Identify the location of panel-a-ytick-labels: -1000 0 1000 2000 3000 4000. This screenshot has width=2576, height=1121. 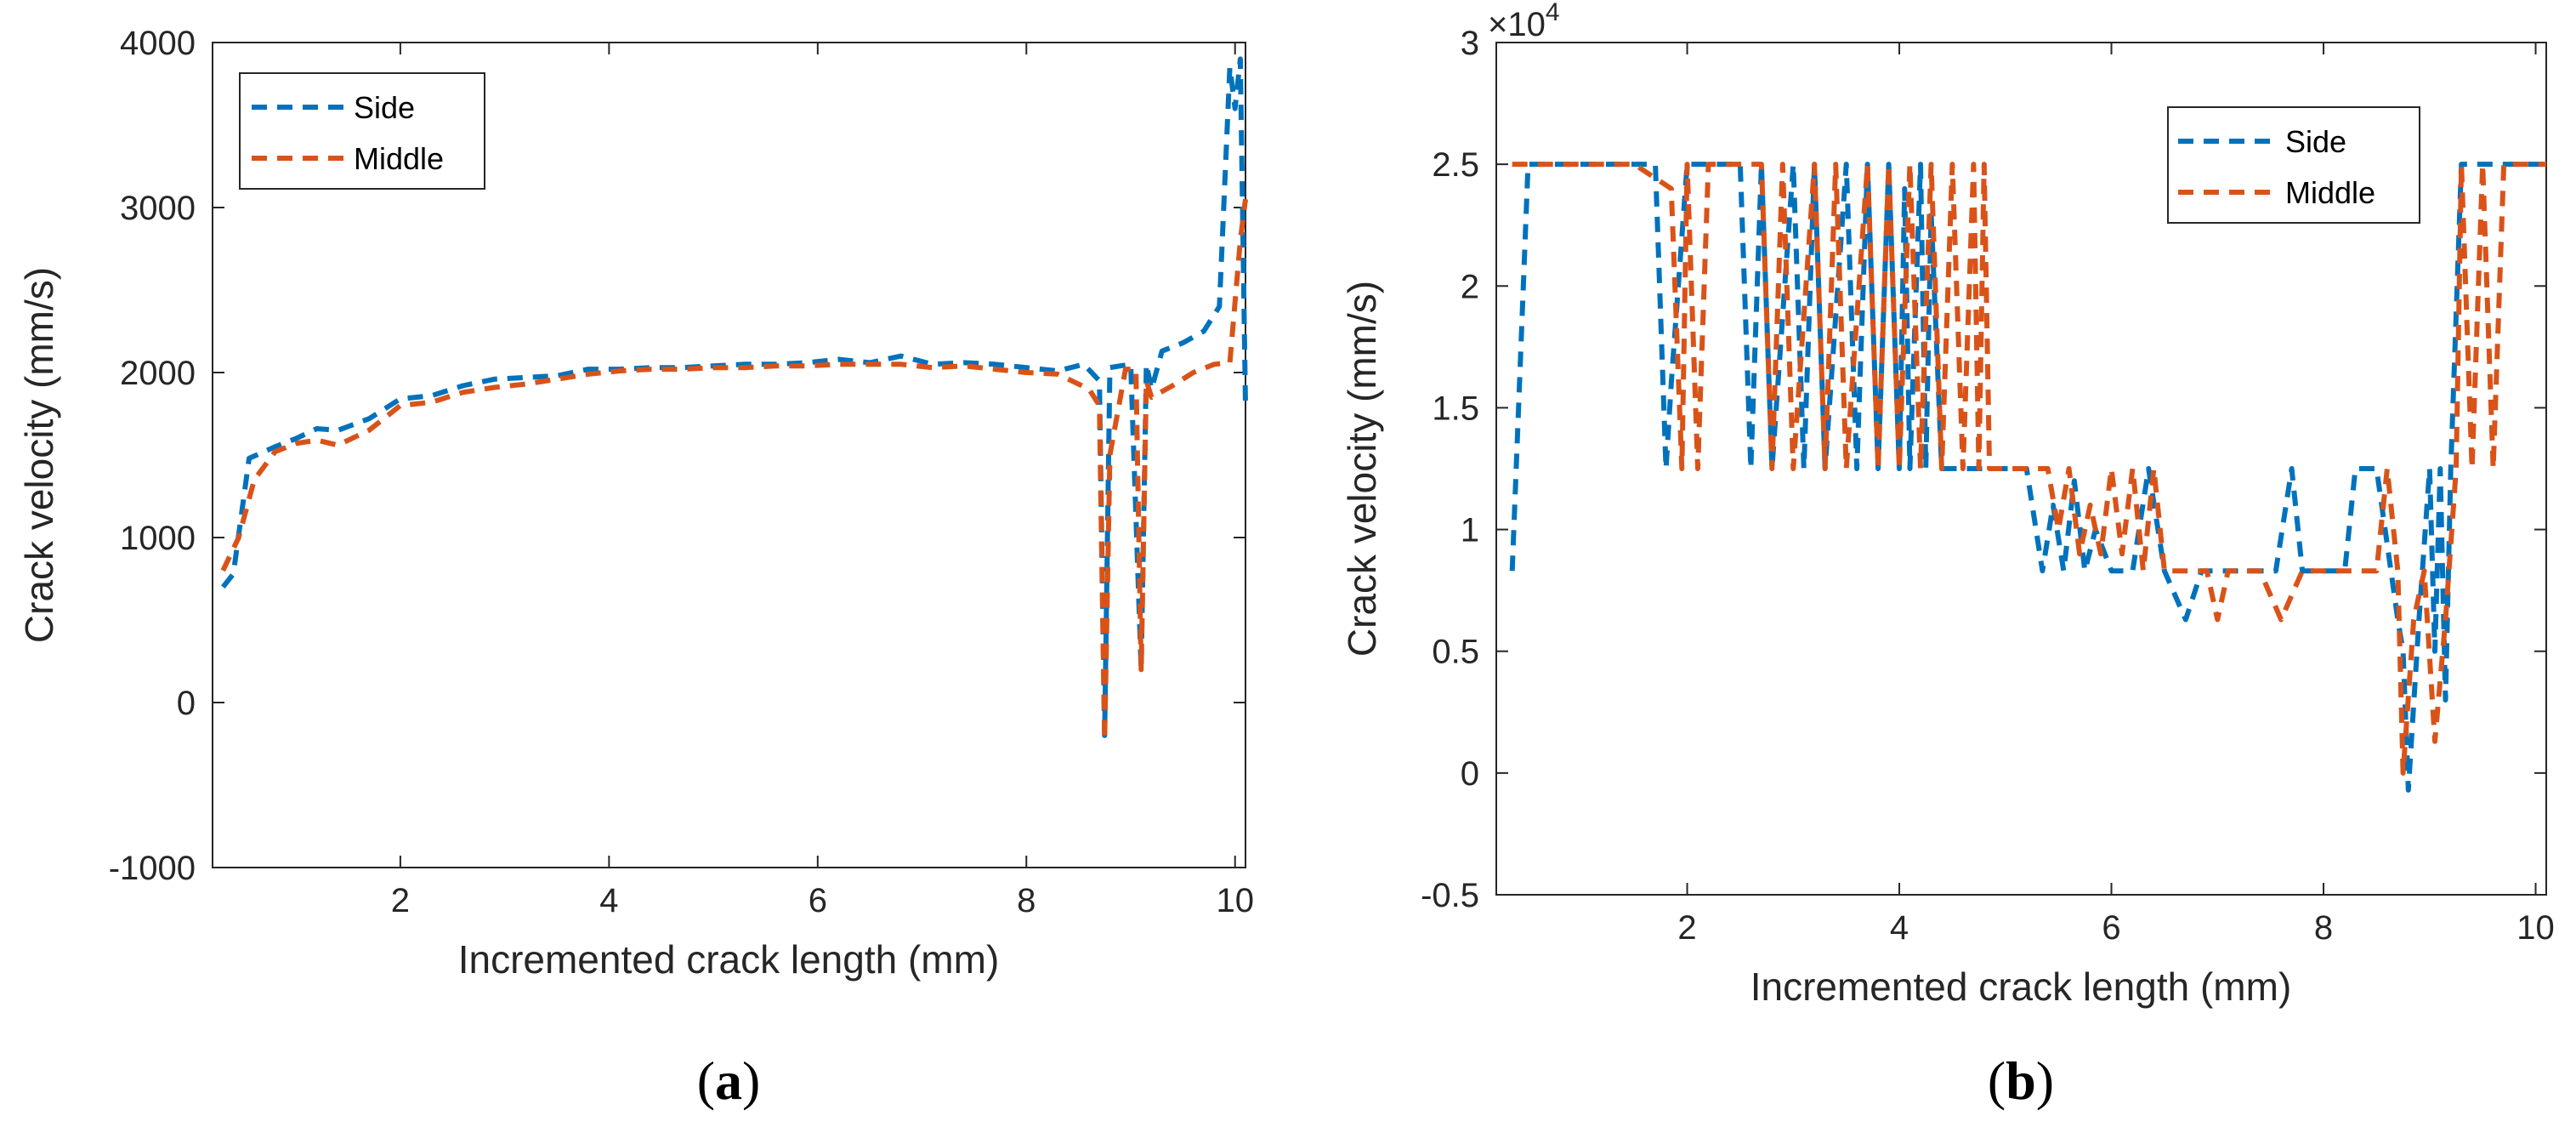
(152, 456).